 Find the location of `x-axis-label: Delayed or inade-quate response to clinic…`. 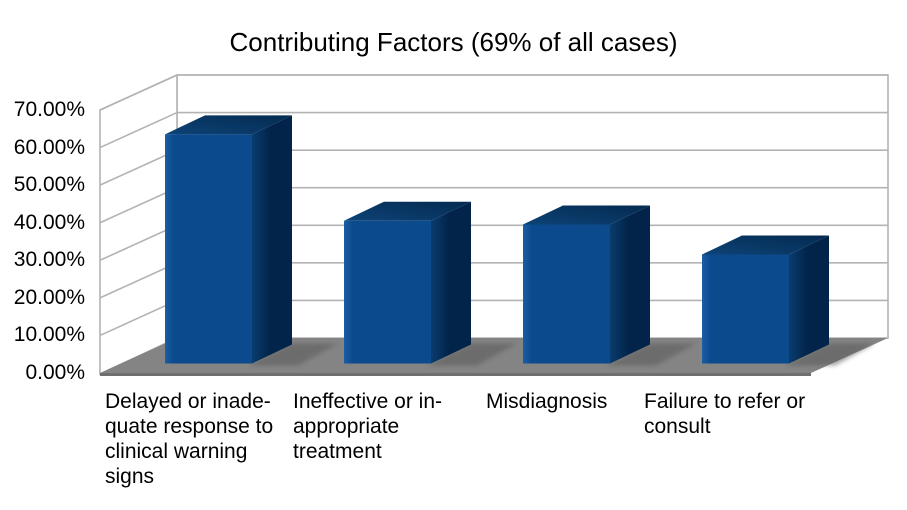

x-axis-label: Delayed or inade-quate response to clinic… is located at coordinates (200, 439).